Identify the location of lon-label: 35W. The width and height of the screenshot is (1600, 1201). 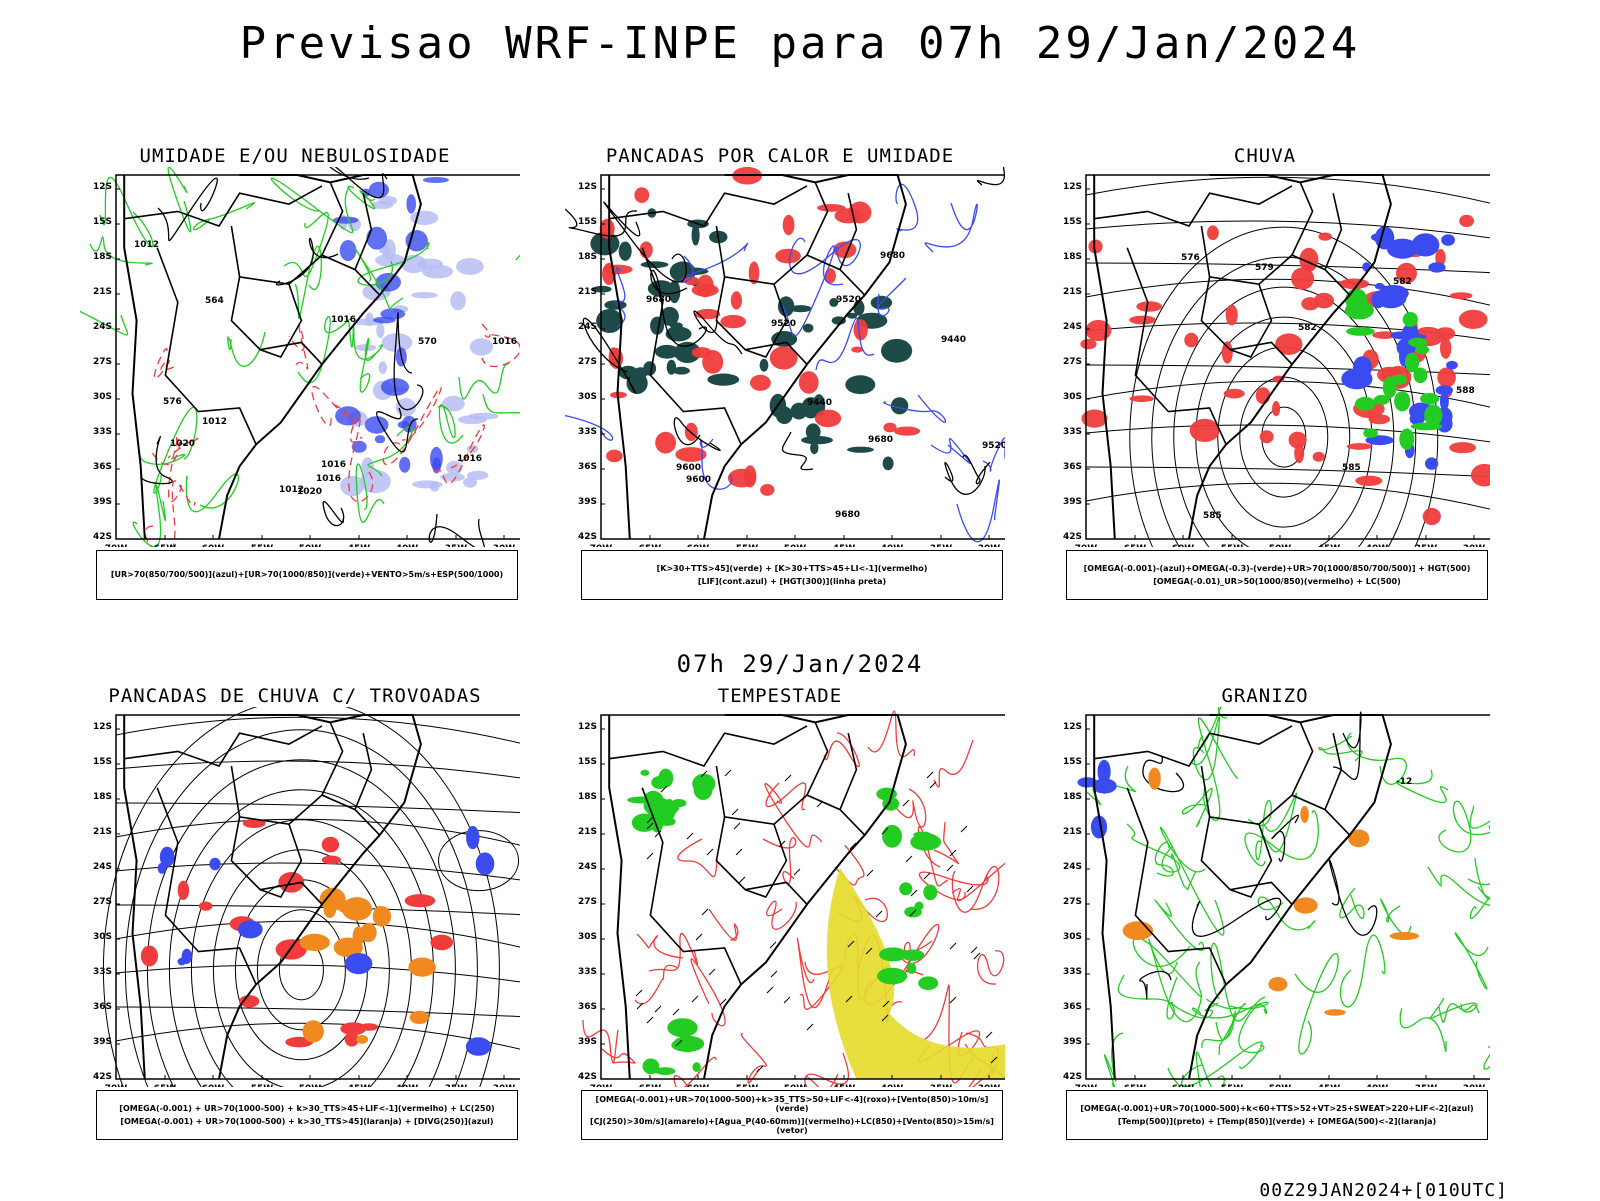
(456, 545).